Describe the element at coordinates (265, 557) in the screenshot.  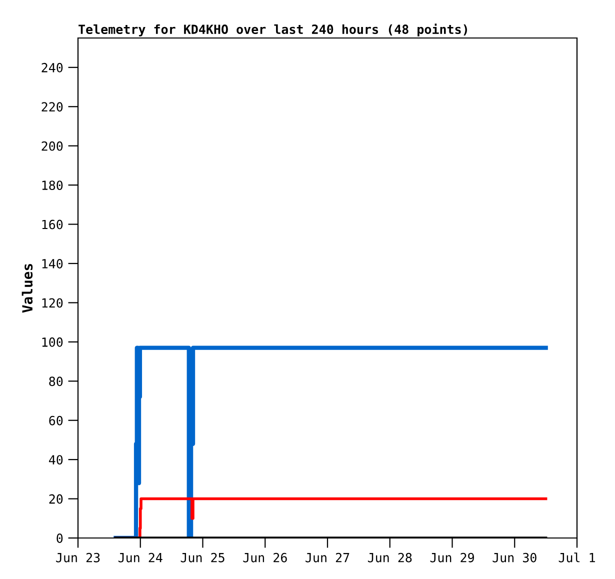
I see `x-tick-label: Jun 26` at that location.